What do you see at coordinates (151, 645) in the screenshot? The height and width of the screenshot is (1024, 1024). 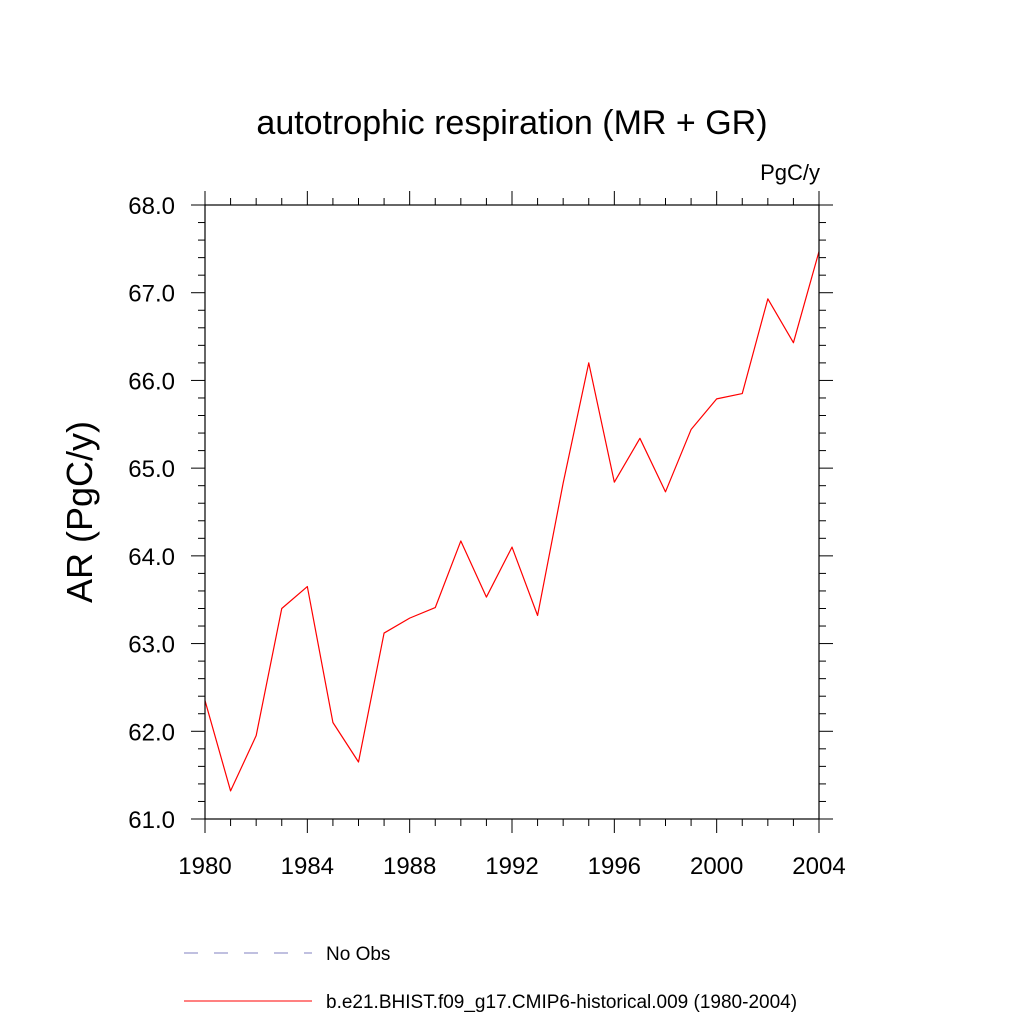 I see `y-tick-label: 63.0` at bounding box center [151, 645].